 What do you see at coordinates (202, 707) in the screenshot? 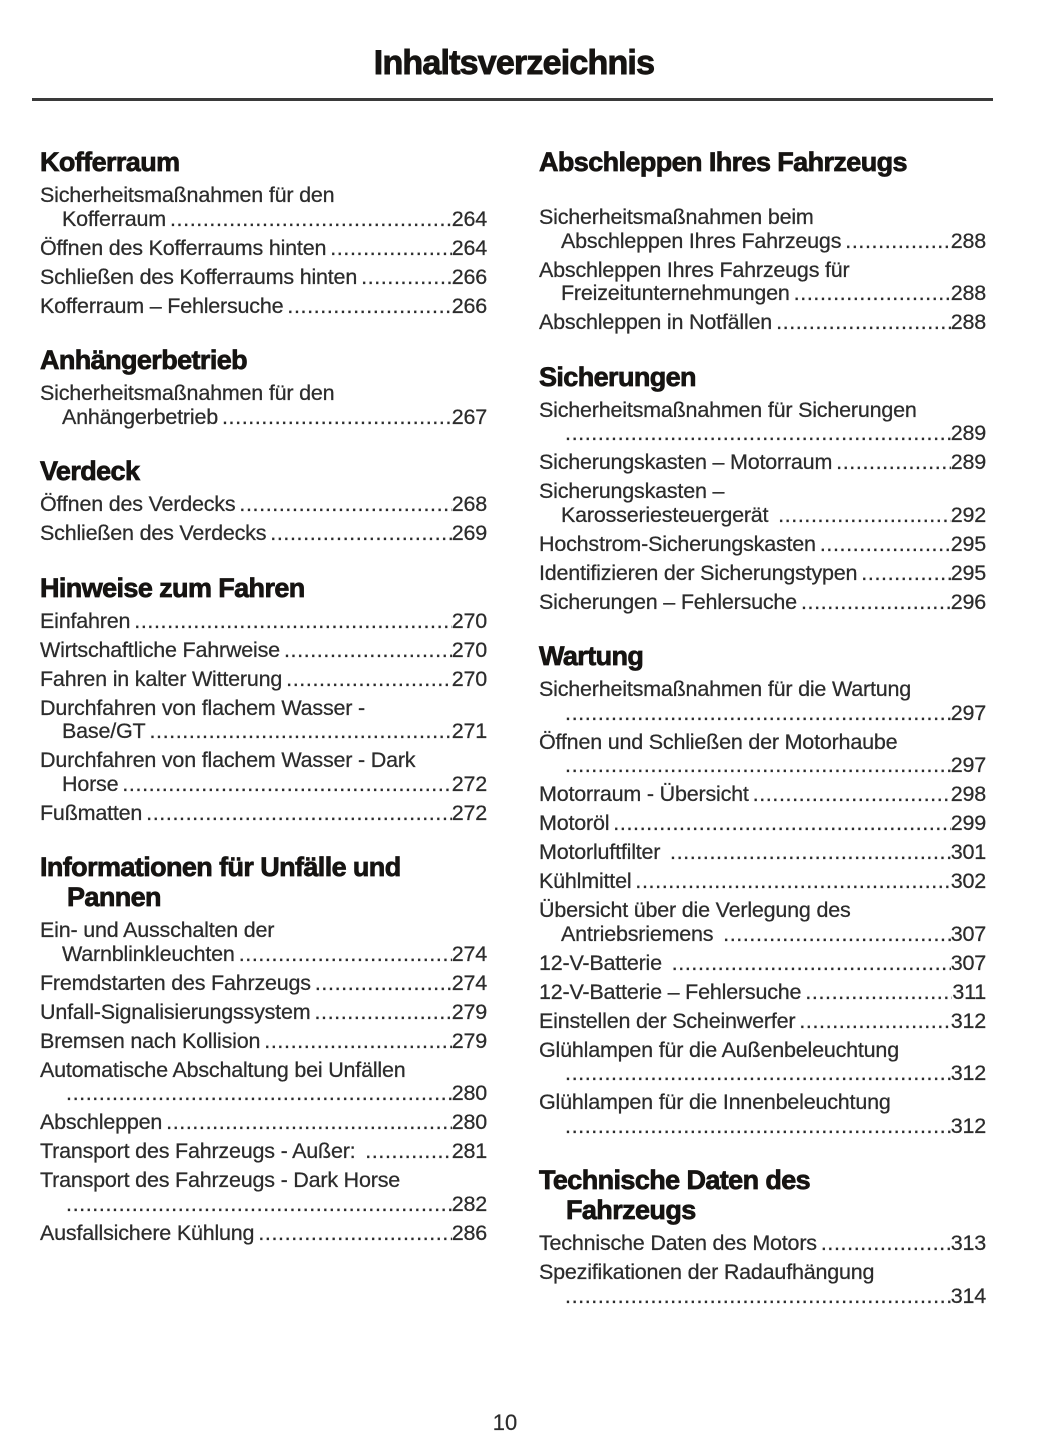
I see `entry-text-line: Durchfahren von flachem Wasser -` at bounding box center [202, 707].